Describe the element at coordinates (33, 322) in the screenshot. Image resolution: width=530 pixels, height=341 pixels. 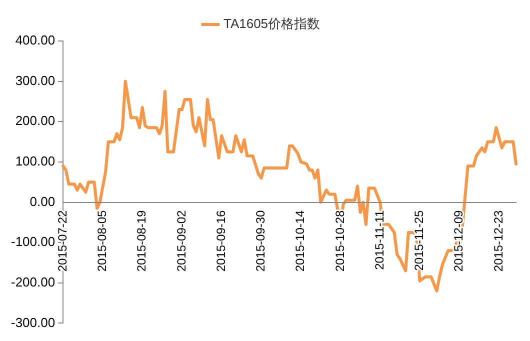
I see `y-tick-label: -300.00` at that location.